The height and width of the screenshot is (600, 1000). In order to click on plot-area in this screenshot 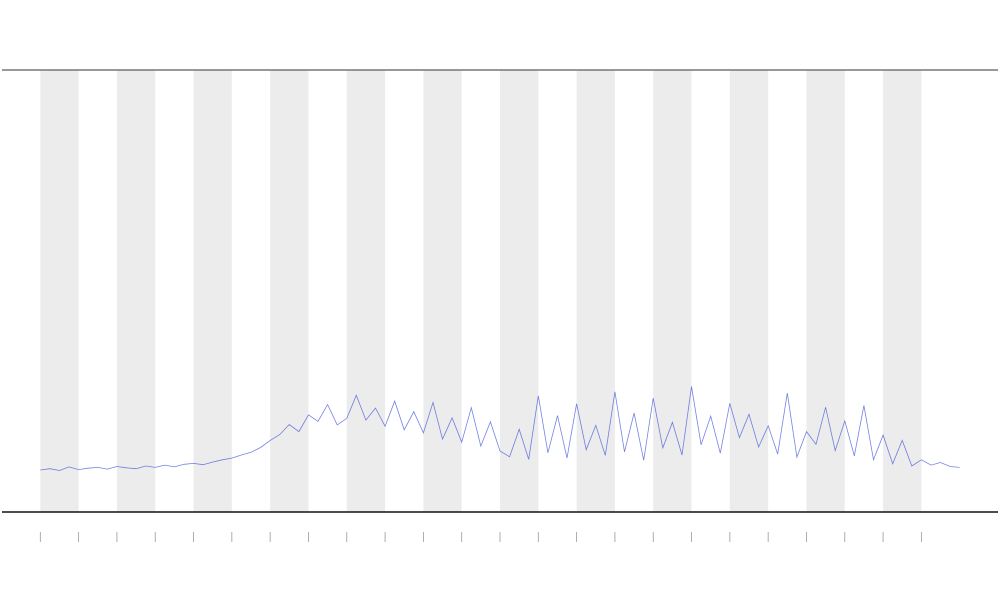, I will do `click(500, 428)`.